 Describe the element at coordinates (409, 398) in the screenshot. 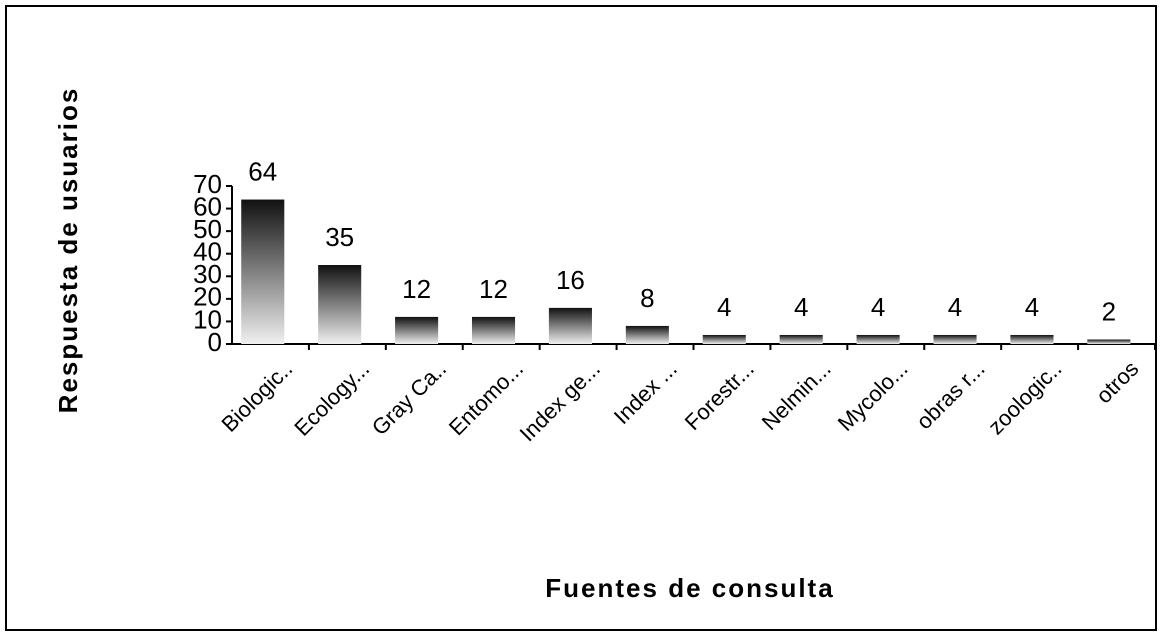

I see `x-tick-label: Gray Ca..` at that location.